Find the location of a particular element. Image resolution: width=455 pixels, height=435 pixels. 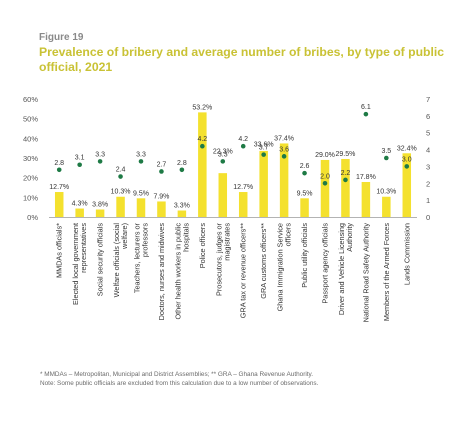

bar-value-label: 33.6% is located at coordinates (264, 145).